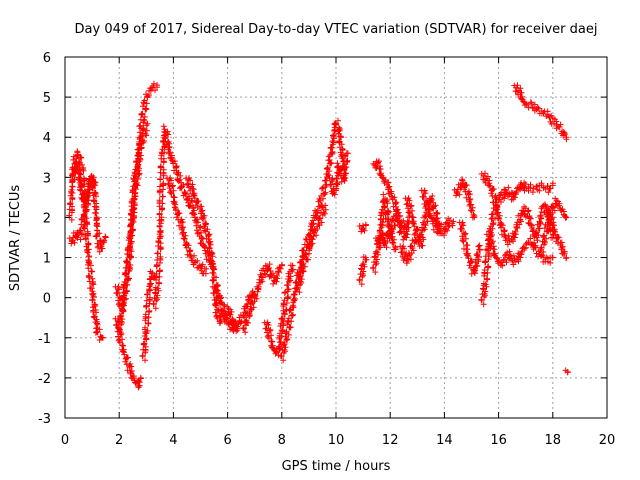 Image resolution: width=640 pixels, height=480 pixels. I want to click on x-axis-label: GPS time / hours, so click(336, 466).